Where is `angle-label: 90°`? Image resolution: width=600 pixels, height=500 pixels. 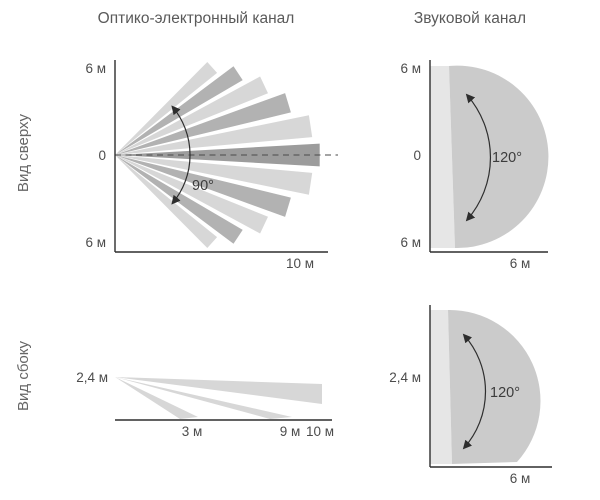 angle-label: 90° is located at coordinates (203, 186).